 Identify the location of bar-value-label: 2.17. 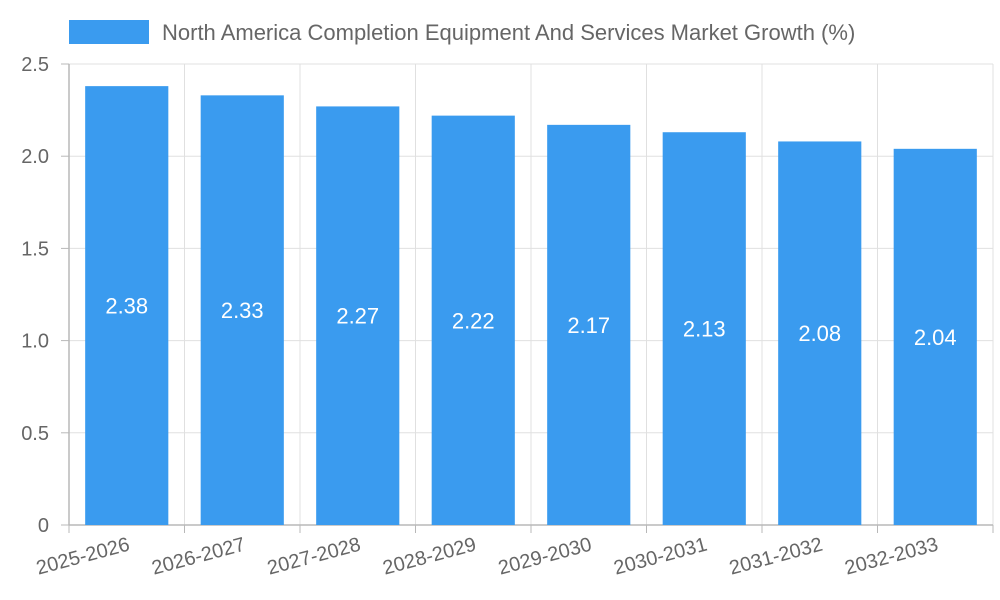
(588, 325).